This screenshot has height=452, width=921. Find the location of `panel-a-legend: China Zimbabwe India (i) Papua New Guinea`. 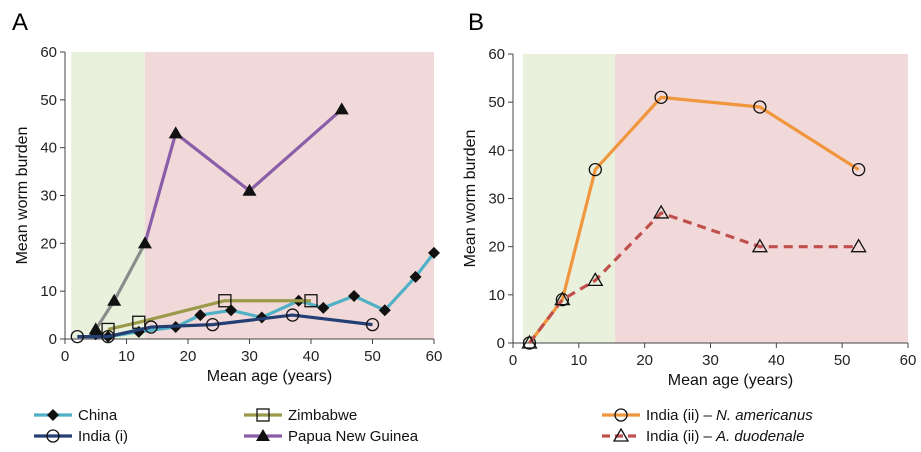

panel-a-legend: China Zimbabwe India (i) Papua New Guinea is located at coordinates (226, 426).